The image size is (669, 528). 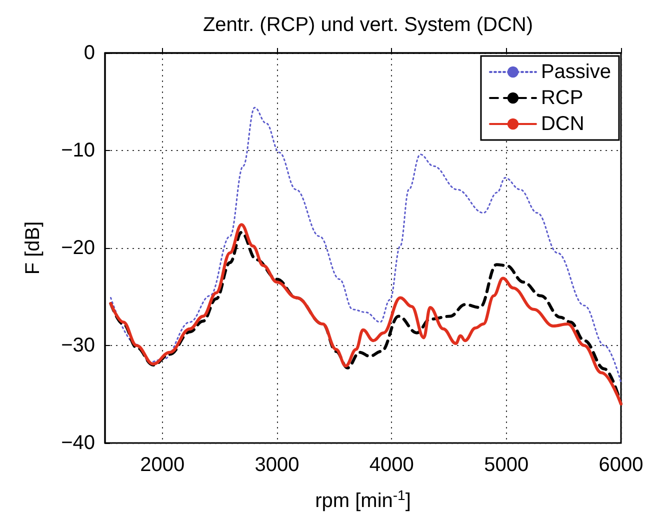 What do you see at coordinates (391, 465) in the screenshot?
I see `x-tick-label: 4000` at bounding box center [391, 465].